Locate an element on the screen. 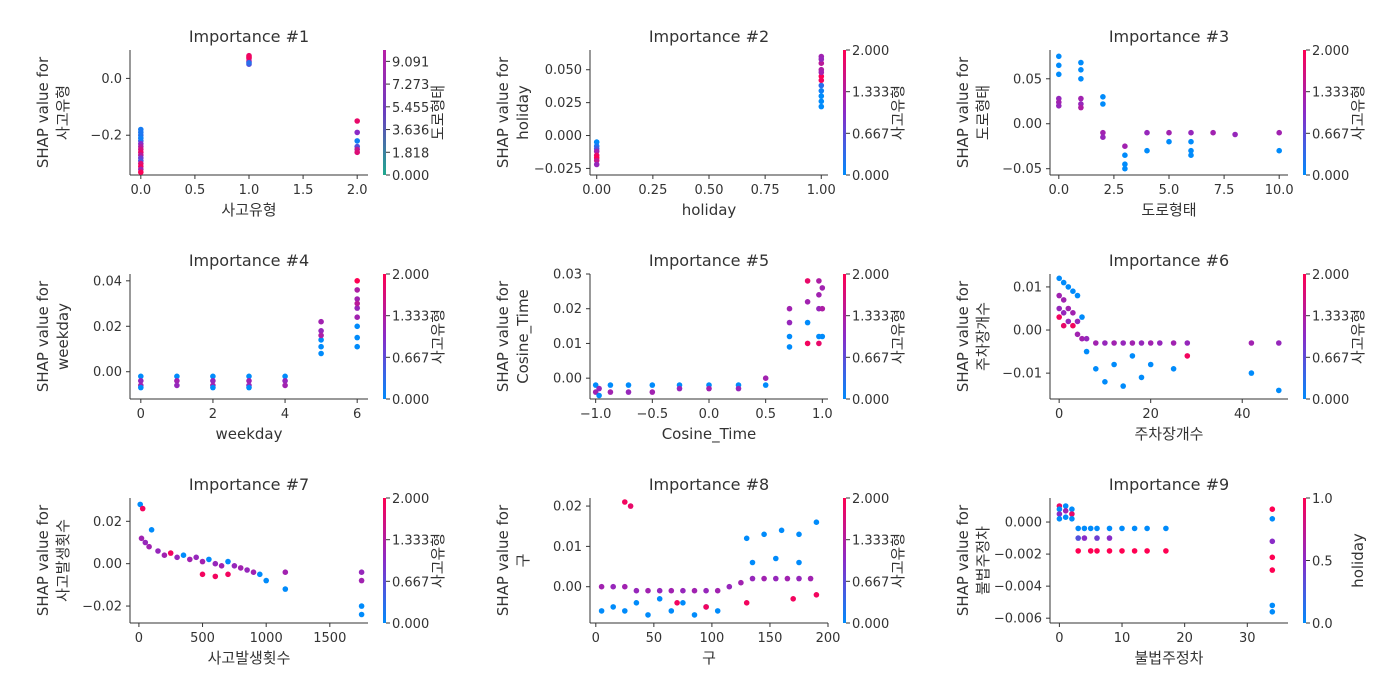 The image size is (1400, 700). x-tick-label: 200 is located at coordinates (828, 638).